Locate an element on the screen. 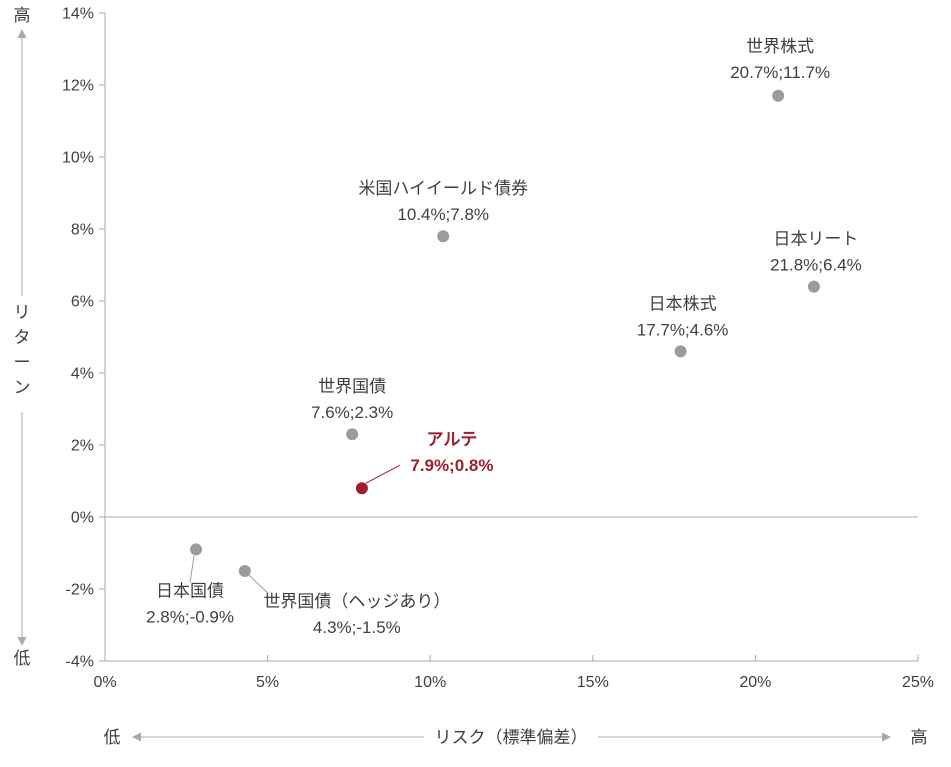 Image resolution: width=951 pixels, height=767 pixels. x-axis-low-label: 低 is located at coordinates (112, 737).